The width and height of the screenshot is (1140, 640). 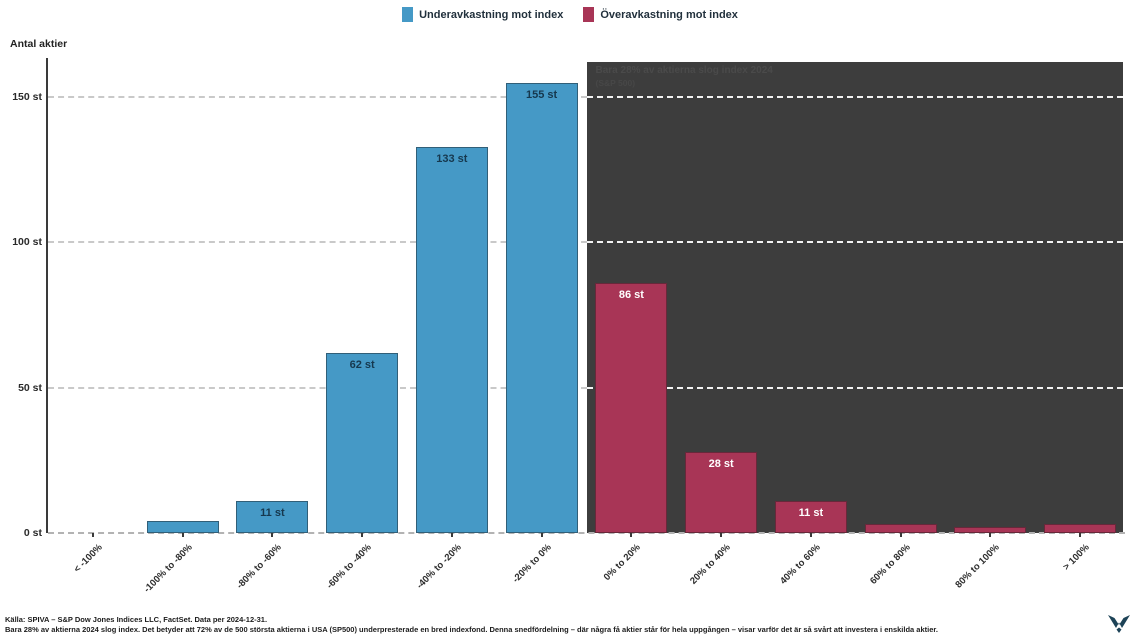 I want to click on bar: 86 st, so click(x=631, y=408).